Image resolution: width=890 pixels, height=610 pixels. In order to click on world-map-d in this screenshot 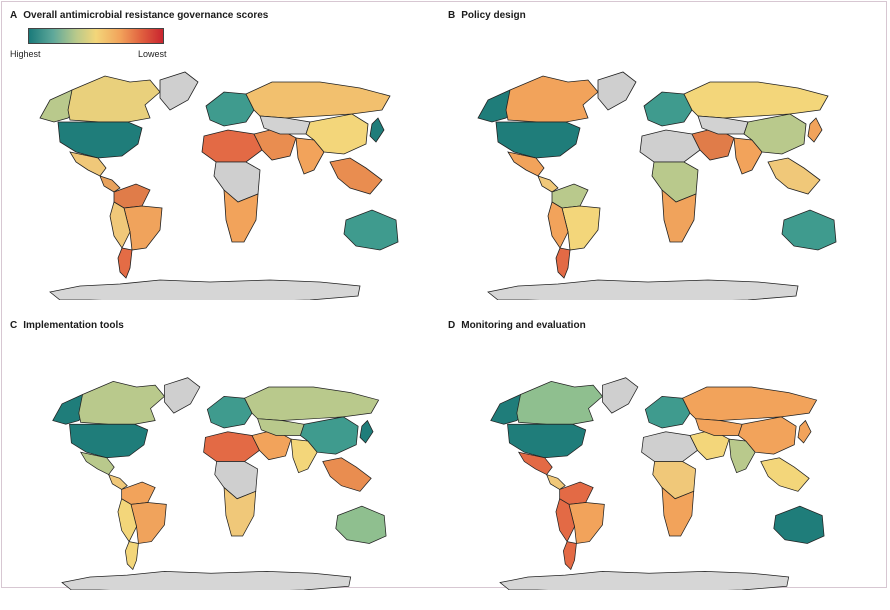, I will do `click(657, 483)`.